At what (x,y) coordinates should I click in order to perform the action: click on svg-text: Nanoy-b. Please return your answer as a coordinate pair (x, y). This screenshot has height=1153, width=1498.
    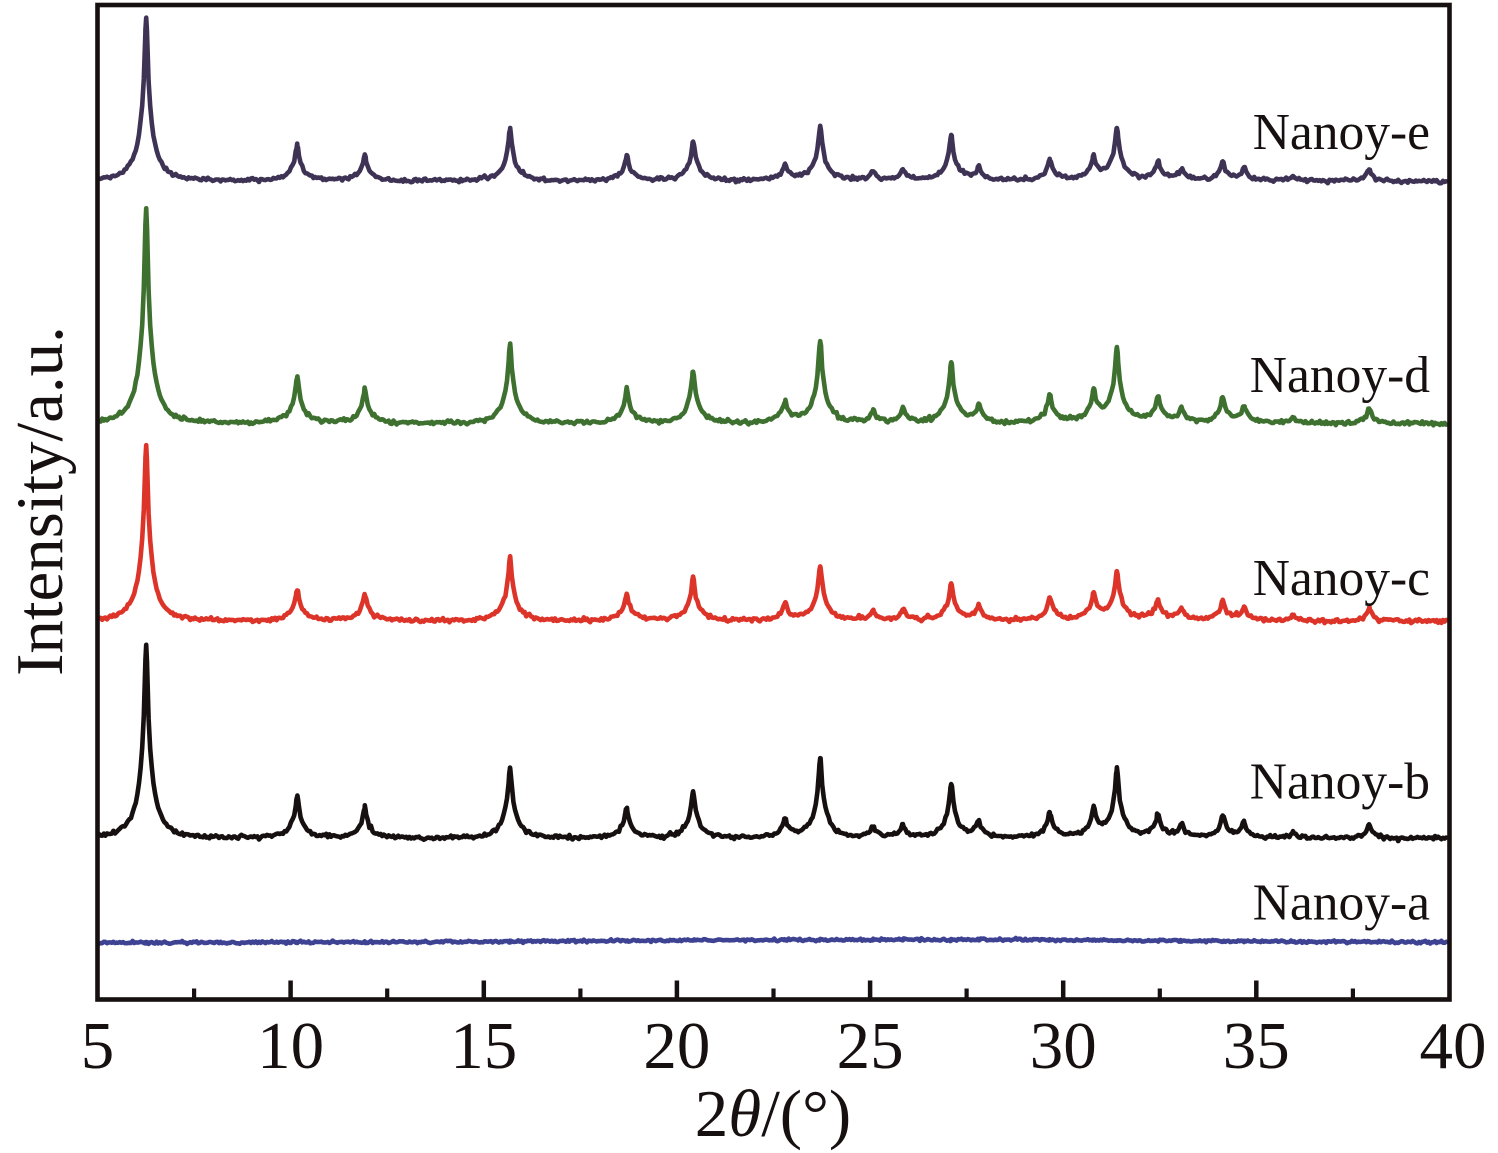
    Looking at the image, I should click on (1340, 782).